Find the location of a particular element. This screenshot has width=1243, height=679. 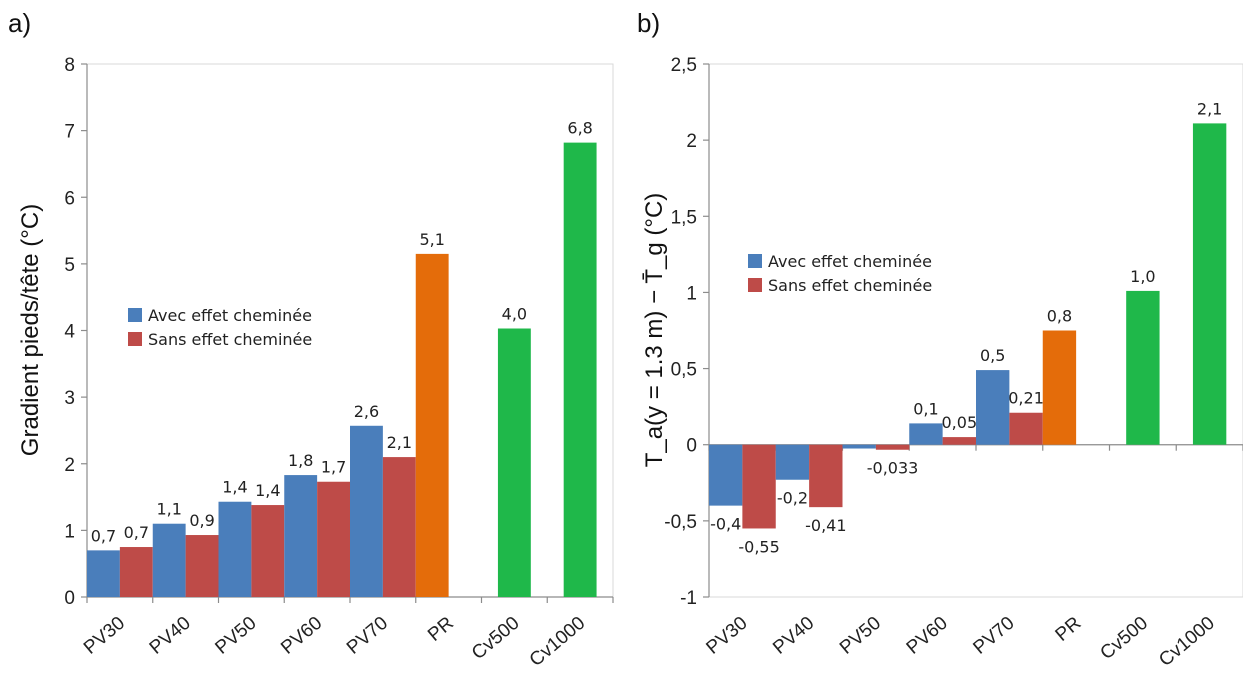

data-label: -0,55 is located at coordinates (758, 546).